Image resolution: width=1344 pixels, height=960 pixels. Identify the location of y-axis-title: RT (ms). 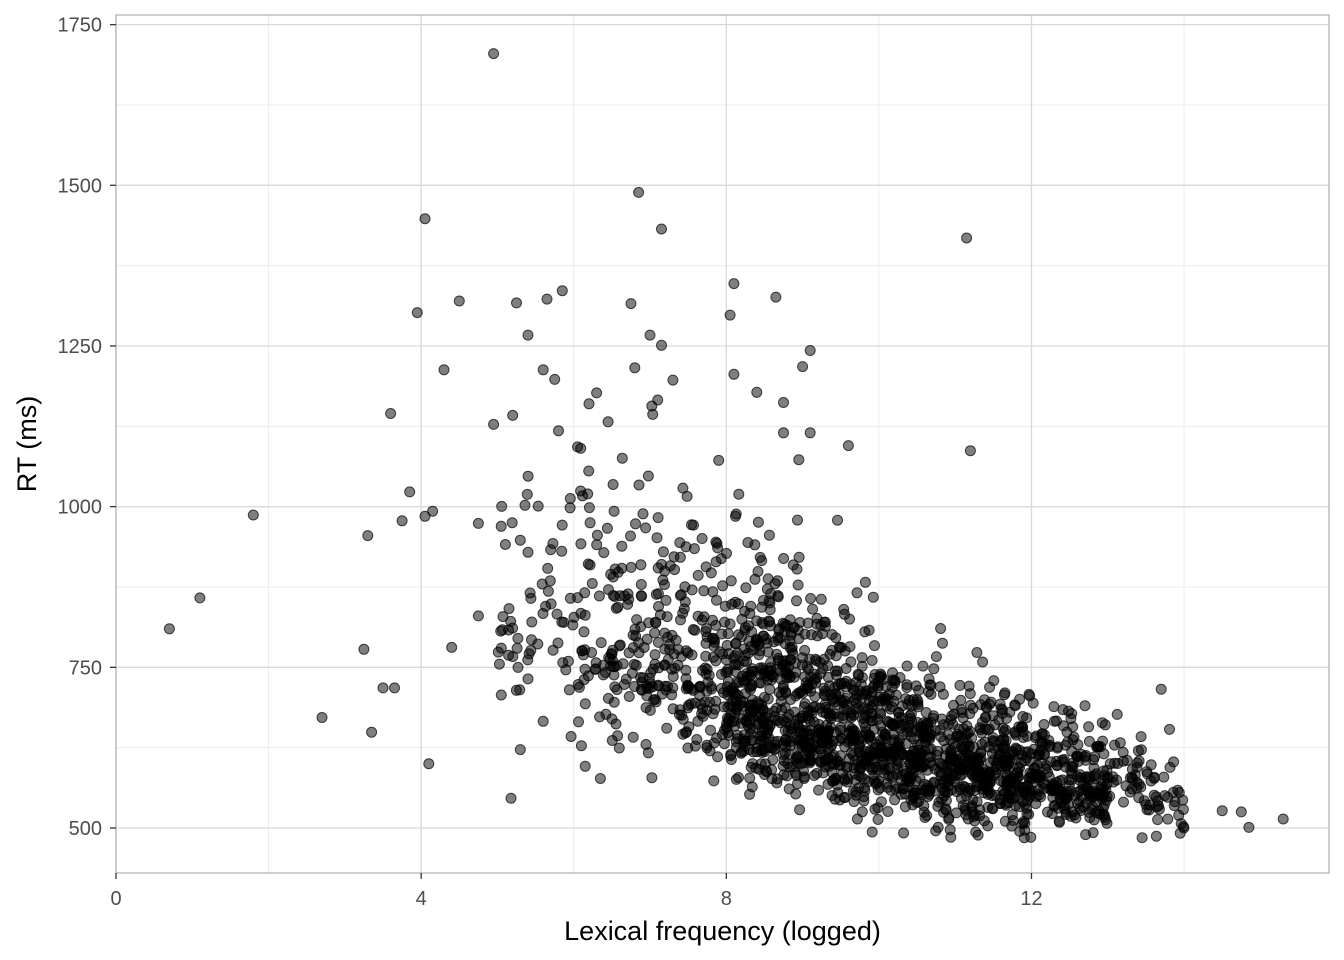
(27, 444).